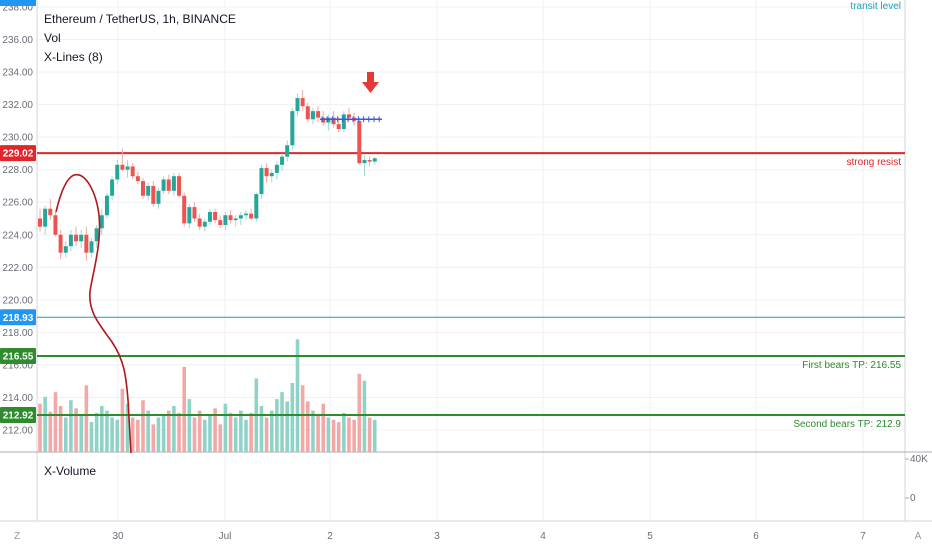 The image size is (932, 550). What do you see at coordinates (17, 431) in the screenshot?
I see `price-tick-label: 212.00` at bounding box center [17, 431].